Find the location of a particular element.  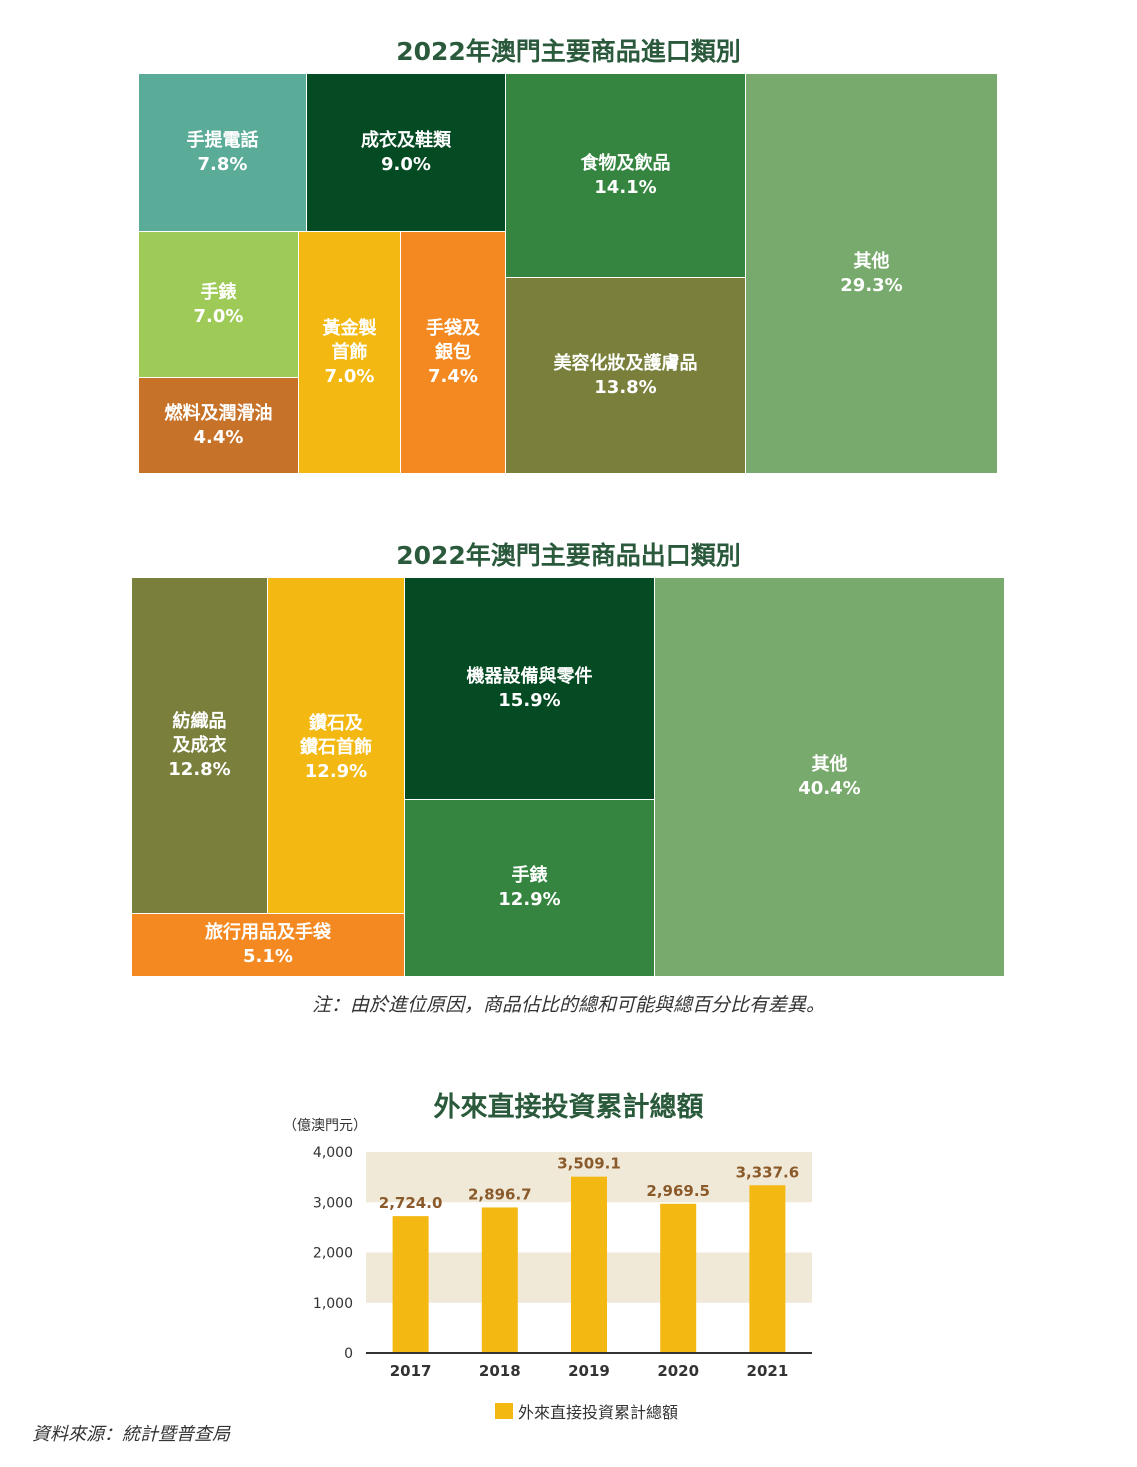

import-label-food-beverage: 食物及飲品 is located at coordinates (625, 163).